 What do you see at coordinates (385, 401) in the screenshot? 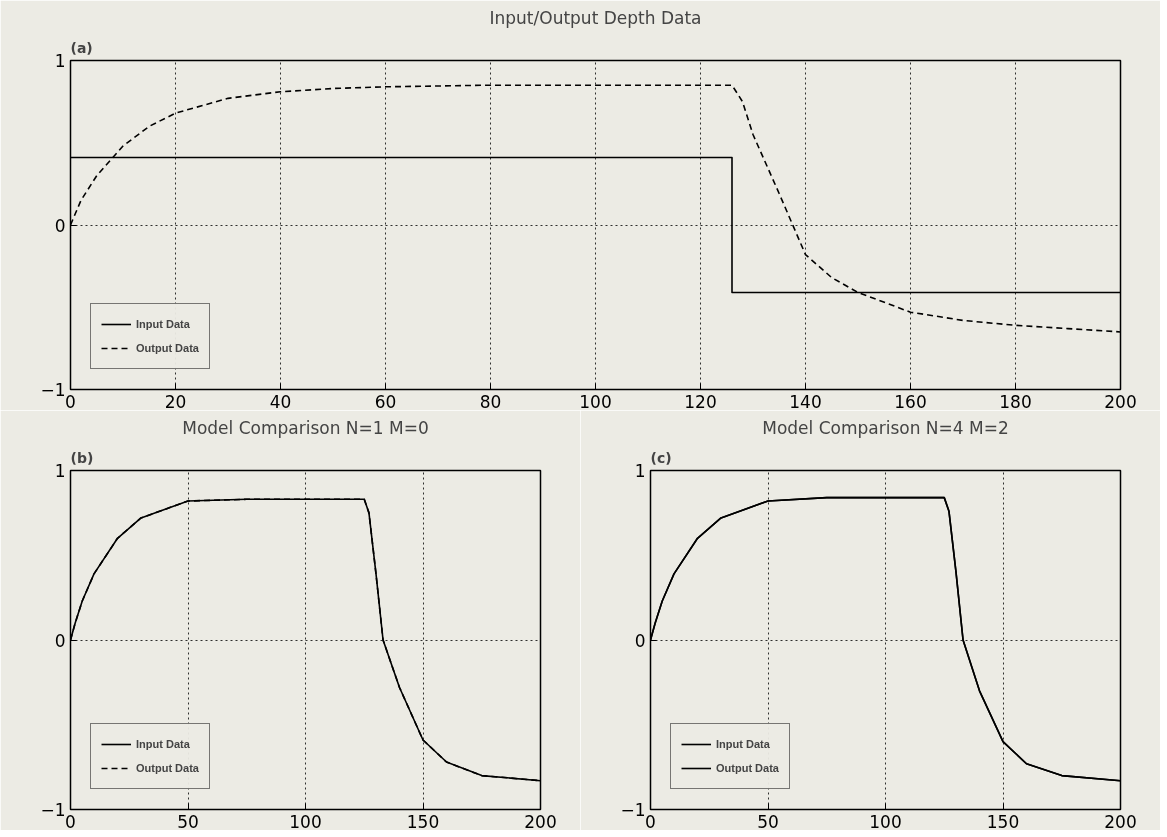
I see `x-tick-label: 60` at bounding box center [385, 401].